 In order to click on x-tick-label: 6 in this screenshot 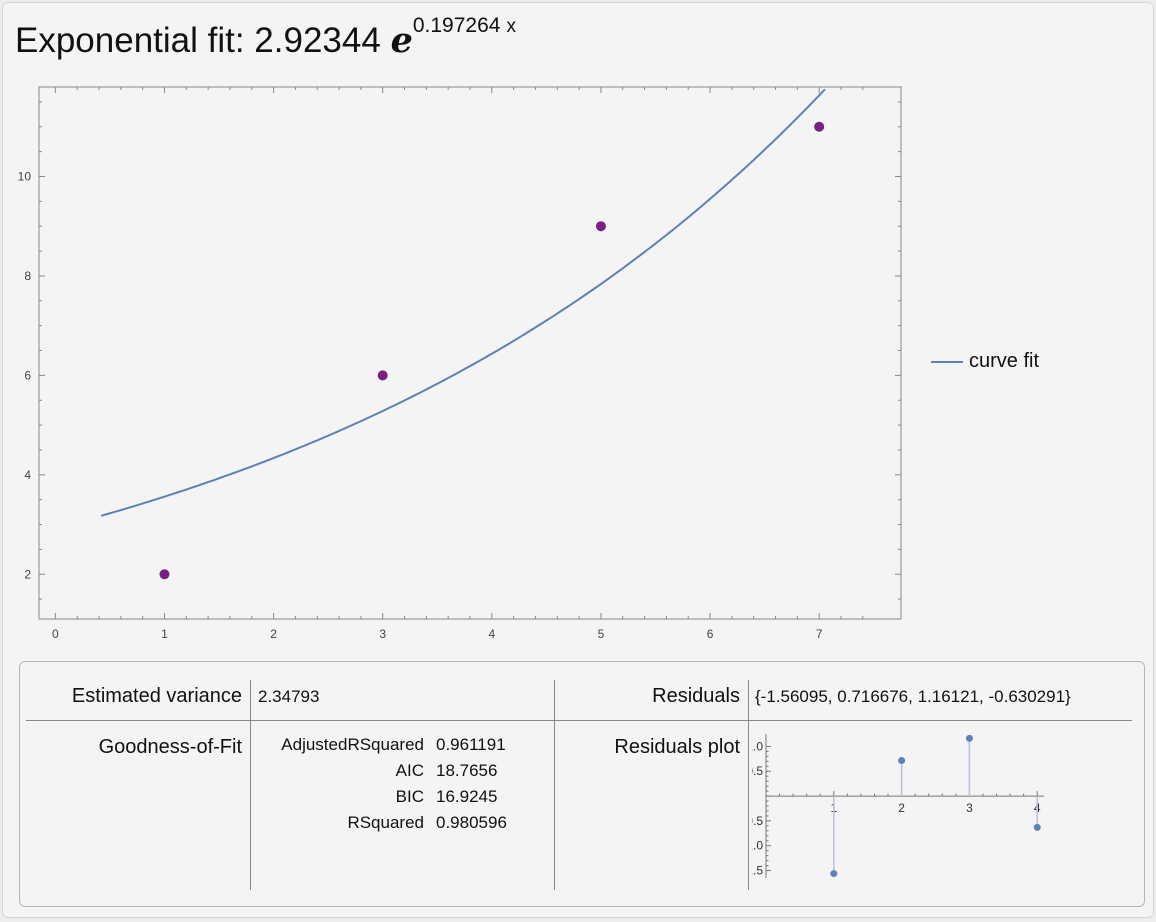, I will do `click(710, 634)`.